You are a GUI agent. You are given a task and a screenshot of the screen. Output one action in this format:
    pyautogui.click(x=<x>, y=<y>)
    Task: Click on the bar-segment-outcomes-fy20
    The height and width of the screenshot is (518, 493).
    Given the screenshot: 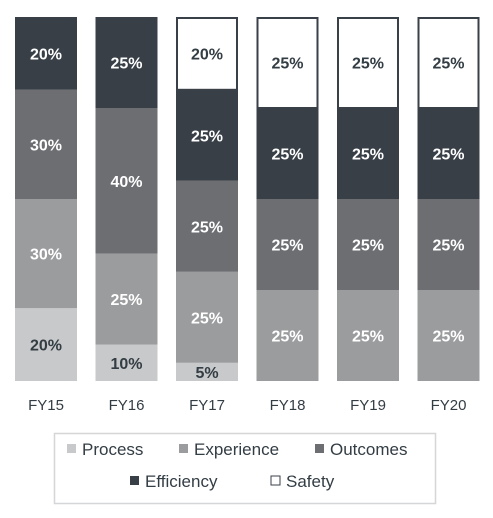 What is the action you would take?
    pyautogui.click(x=448, y=244)
    